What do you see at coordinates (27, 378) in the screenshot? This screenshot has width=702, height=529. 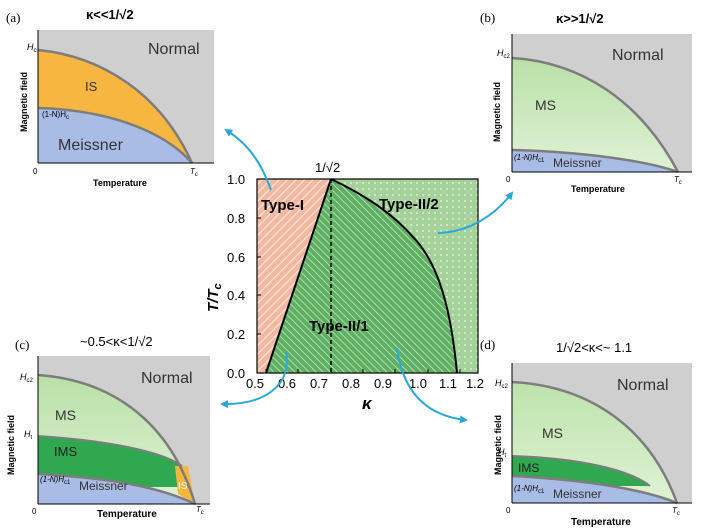 I see `panel-c-hc2-tick: Hc2` at bounding box center [27, 378].